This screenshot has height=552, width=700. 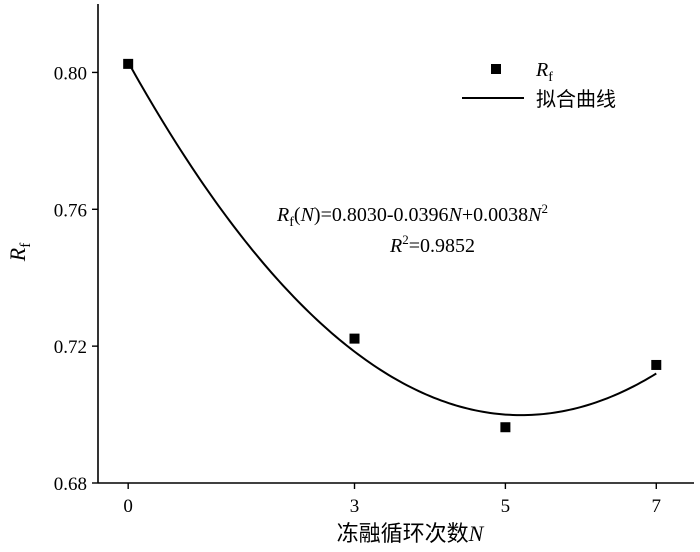 I want to click on x-axis-title-text: 冻融循环次数, so click(x=403, y=533).